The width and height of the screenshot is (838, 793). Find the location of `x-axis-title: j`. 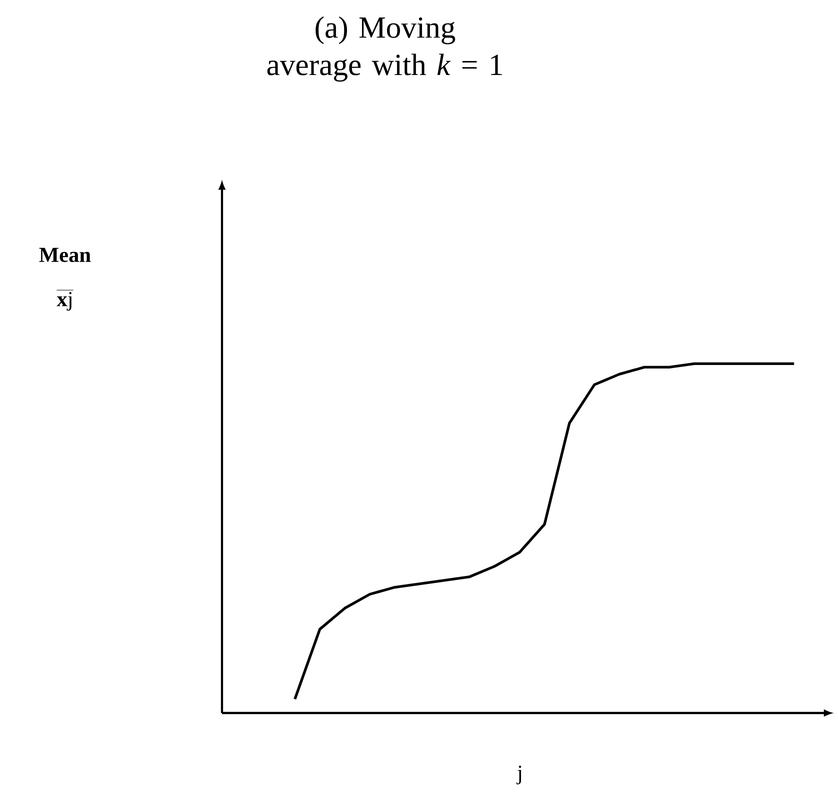

x-axis-title: j is located at coordinates (519, 775).